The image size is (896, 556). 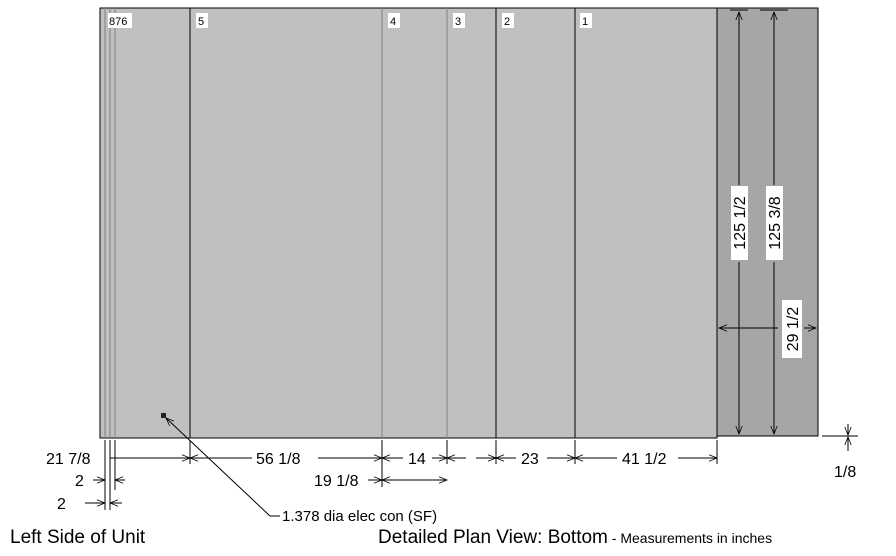 I want to click on dim-19-1-8: 19 1/8, so click(x=336, y=481).